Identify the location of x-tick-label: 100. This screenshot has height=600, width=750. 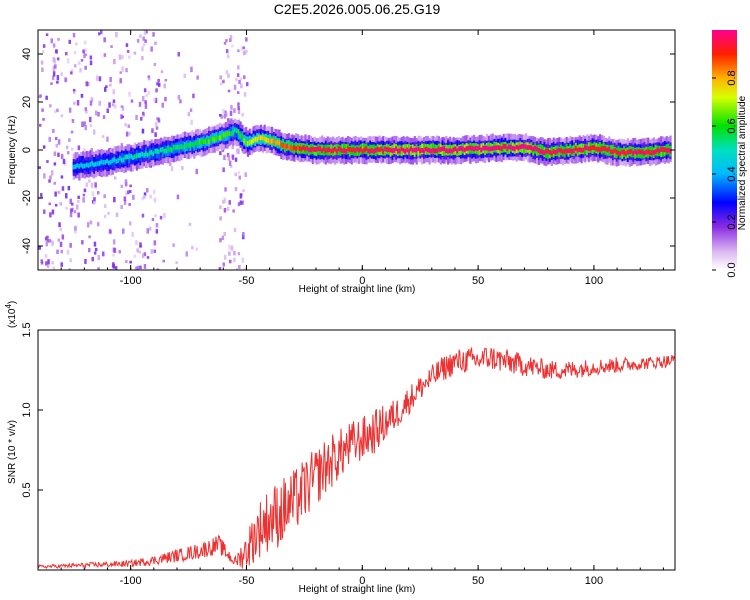
(594, 281).